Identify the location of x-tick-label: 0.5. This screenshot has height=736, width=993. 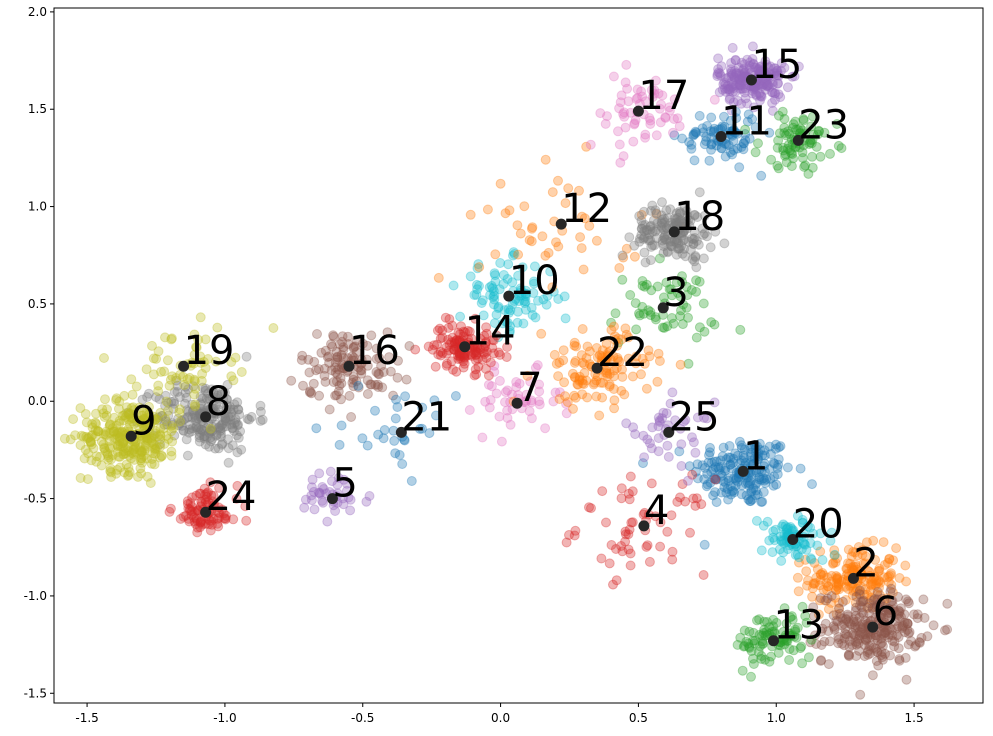
(638, 718).